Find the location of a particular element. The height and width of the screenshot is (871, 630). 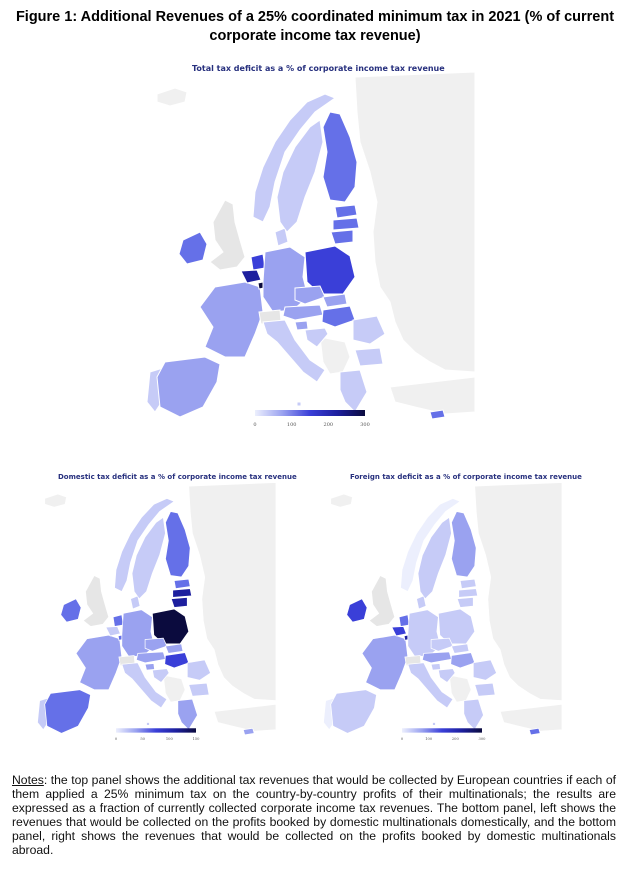

legend-tick-label: 150 is located at coordinates (197, 739).